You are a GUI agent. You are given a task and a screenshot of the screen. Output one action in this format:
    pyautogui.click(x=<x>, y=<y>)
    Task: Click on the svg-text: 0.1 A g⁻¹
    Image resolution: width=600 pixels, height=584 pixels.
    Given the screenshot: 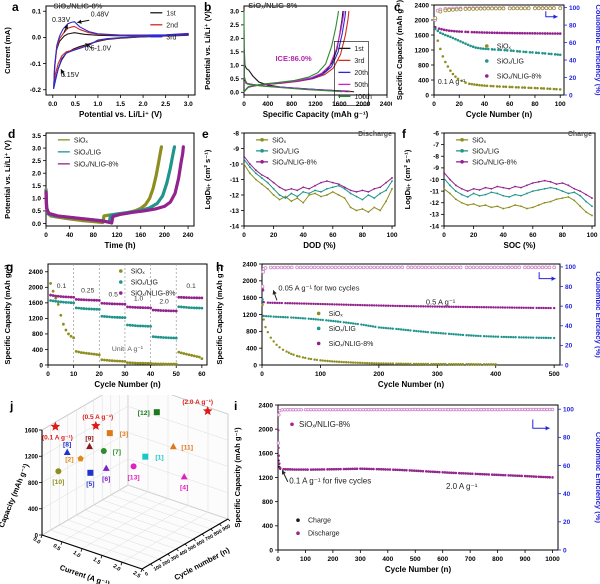 What is the action you would take?
    pyautogui.click(x=452, y=82)
    